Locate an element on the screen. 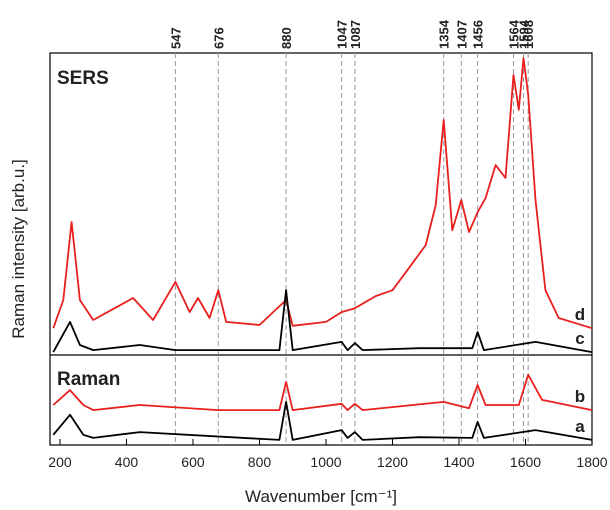 This screenshot has width=610, height=510. peak-label: 880 is located at coordinates (286, 38).